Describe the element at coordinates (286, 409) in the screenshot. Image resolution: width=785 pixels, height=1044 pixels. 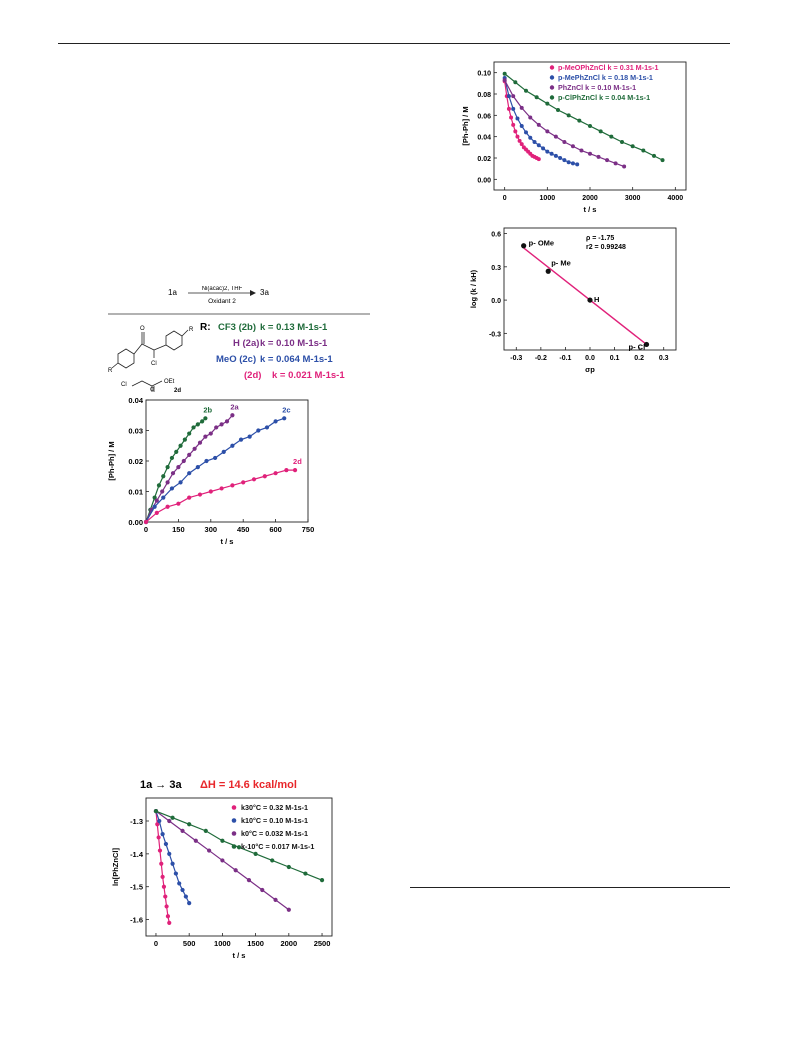
I see `series-label: 2c` at that location.